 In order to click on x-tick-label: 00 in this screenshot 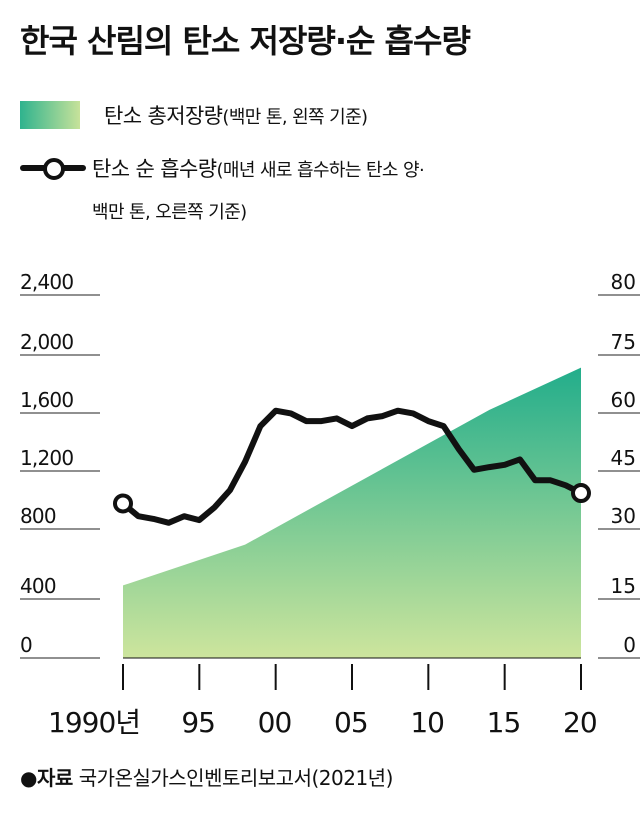, I will do `click(275, 722)`.